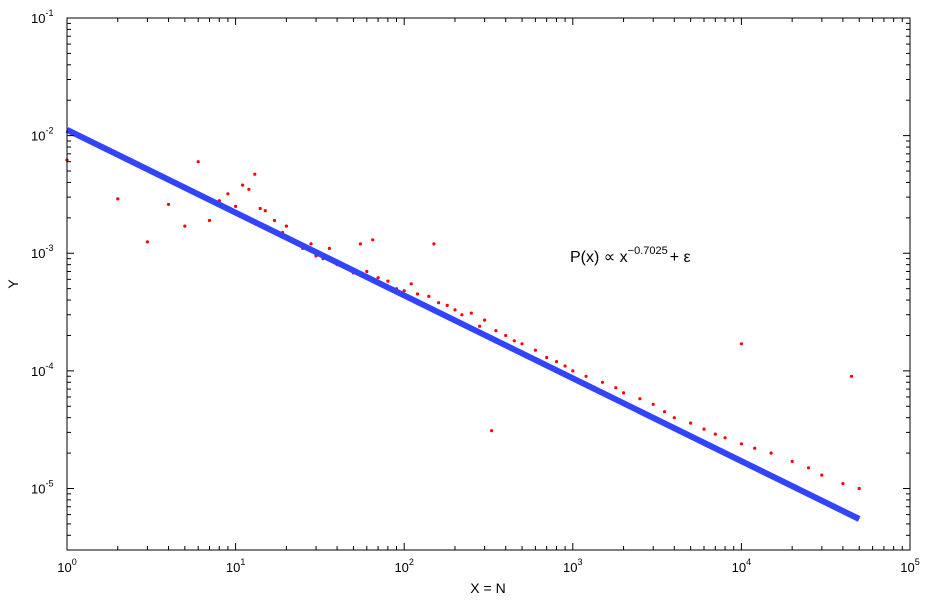 Image resolution: width=929 pixels, height=600 pixels. Describe the element at coordinates (42, 135) in the screenshot. I see `y-tick-label-3: 10⁻²` at that location.